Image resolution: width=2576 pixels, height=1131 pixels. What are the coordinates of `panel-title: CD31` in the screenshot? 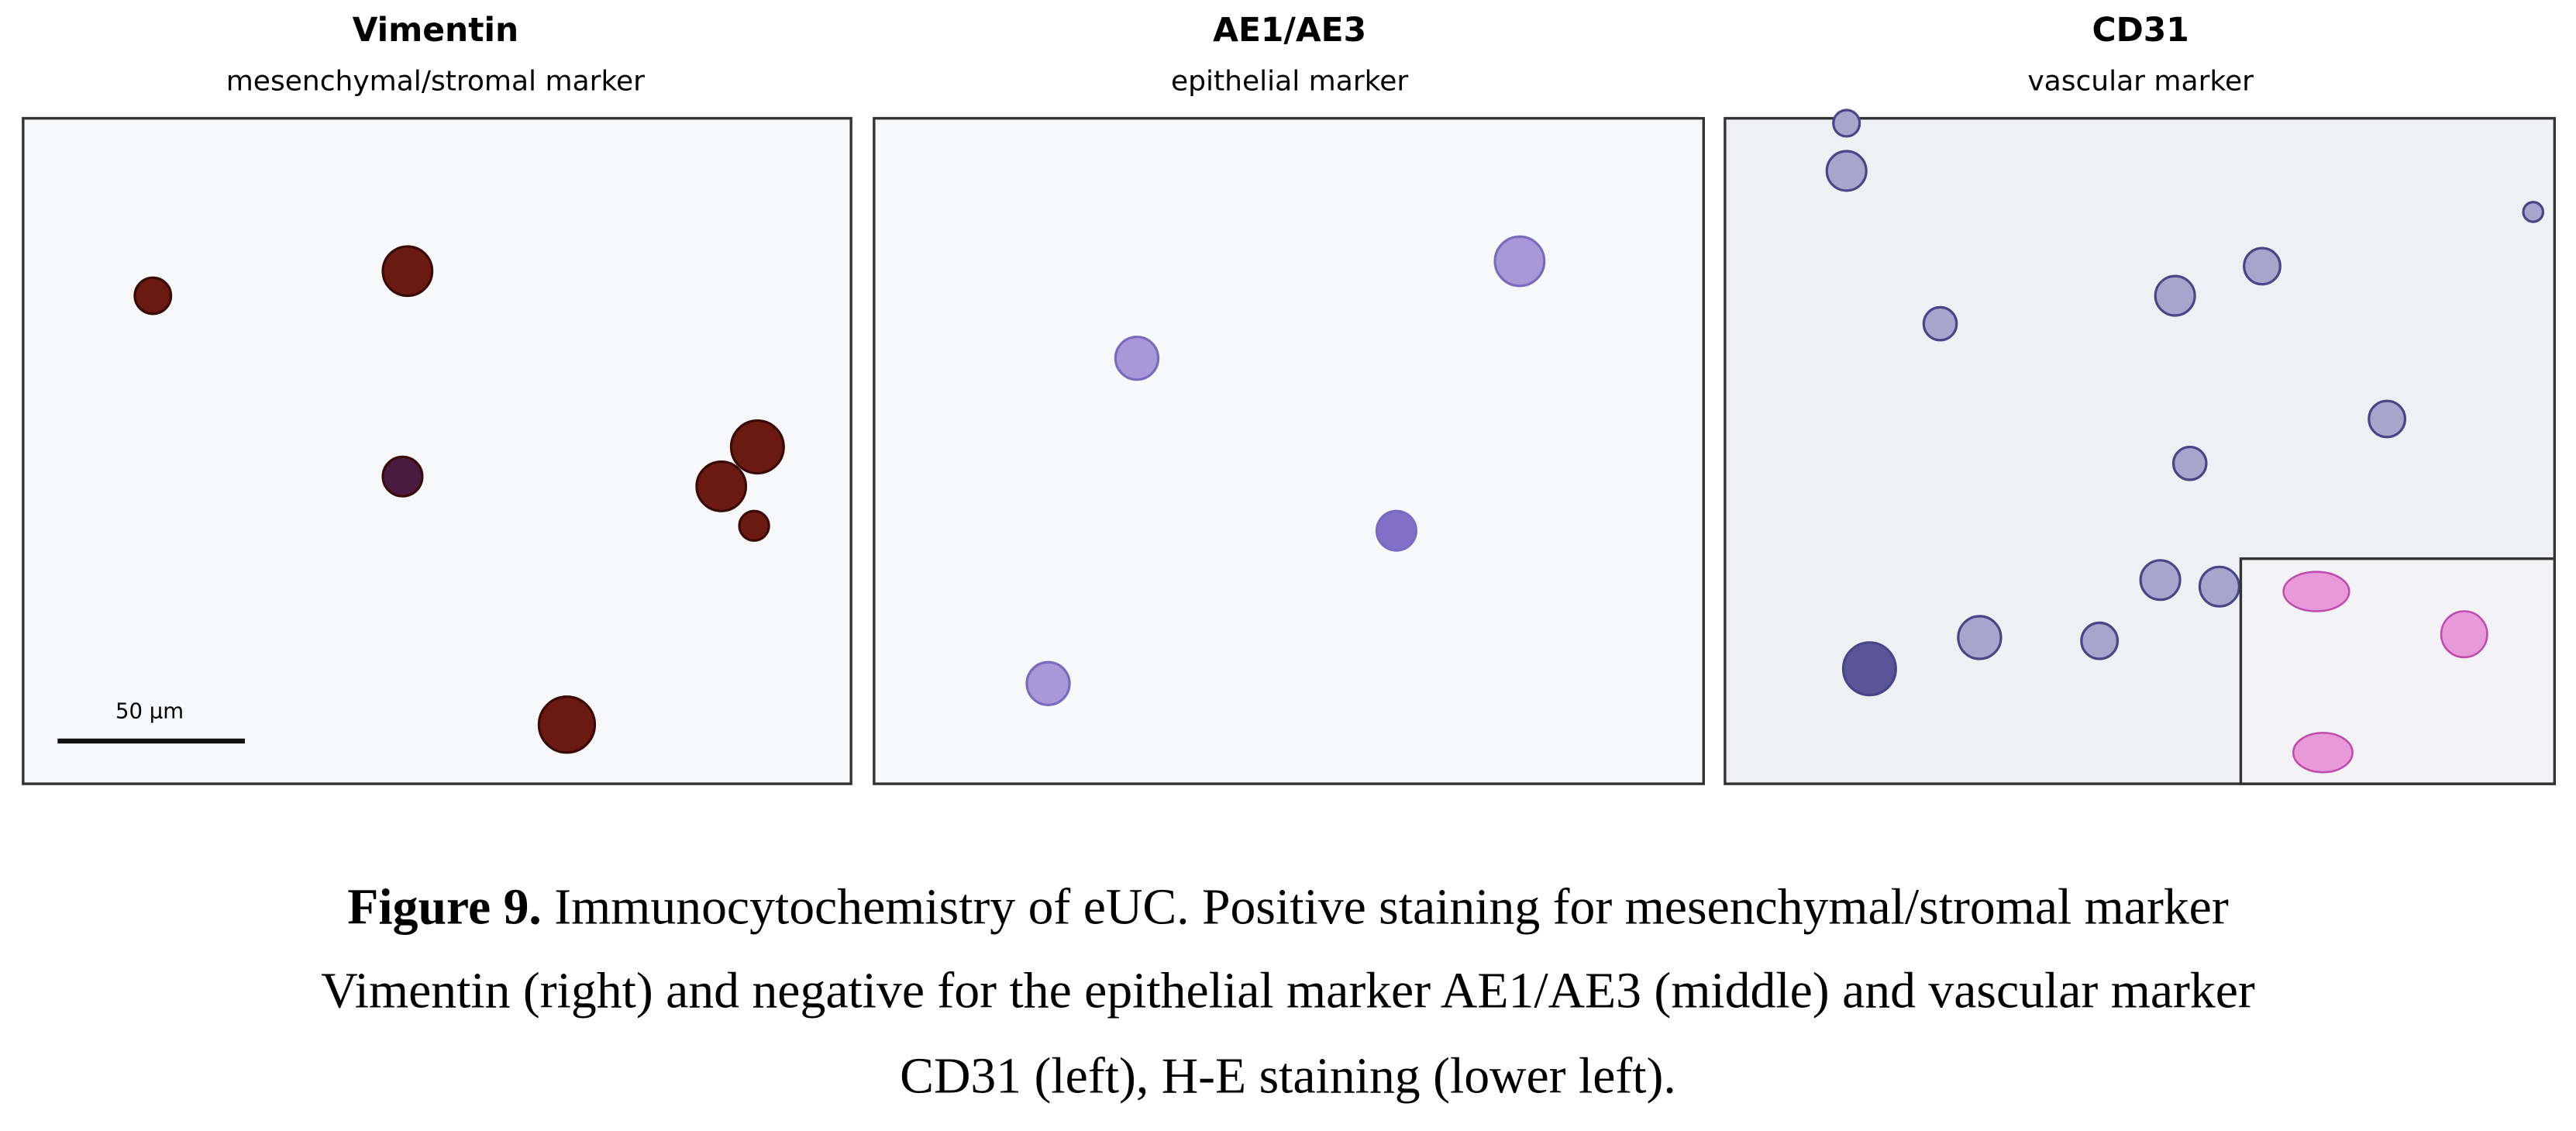 It's located at (2140, 30).